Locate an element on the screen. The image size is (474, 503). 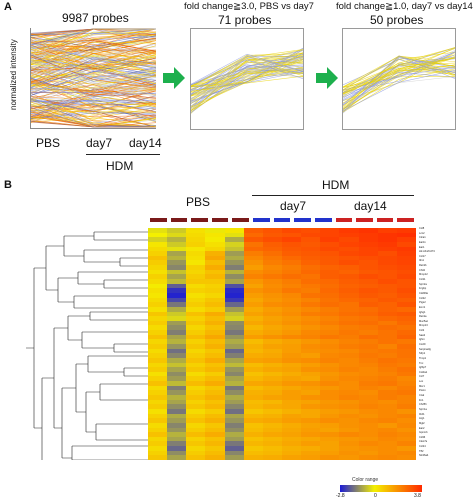
row-label: Saa3 is located at coordinates (422, 335).